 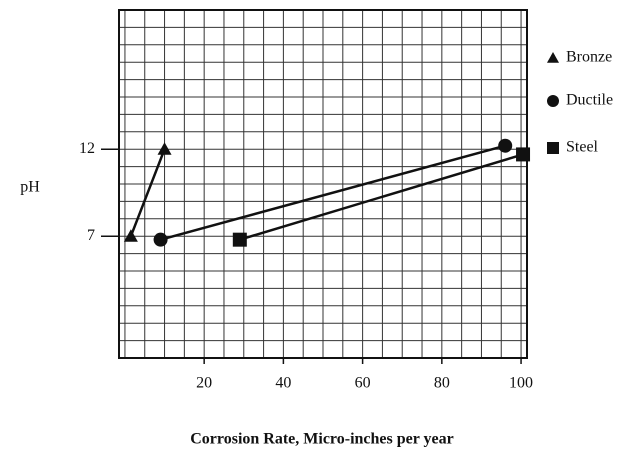 What do you see at coordinates (589, 100) in the screenshot?
I see `legend-label: Ductile` at bounding box center [589, 100].